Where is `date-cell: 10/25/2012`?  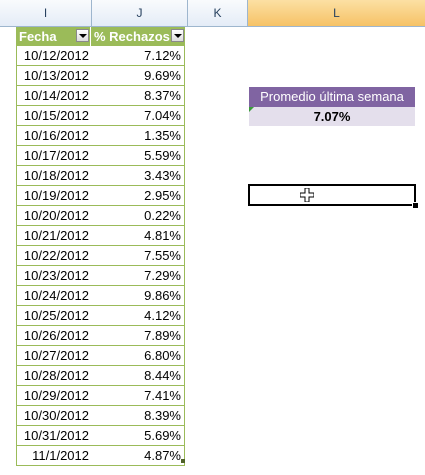 date-cell: 10/25/2012 is located at coordinates (53, 316).